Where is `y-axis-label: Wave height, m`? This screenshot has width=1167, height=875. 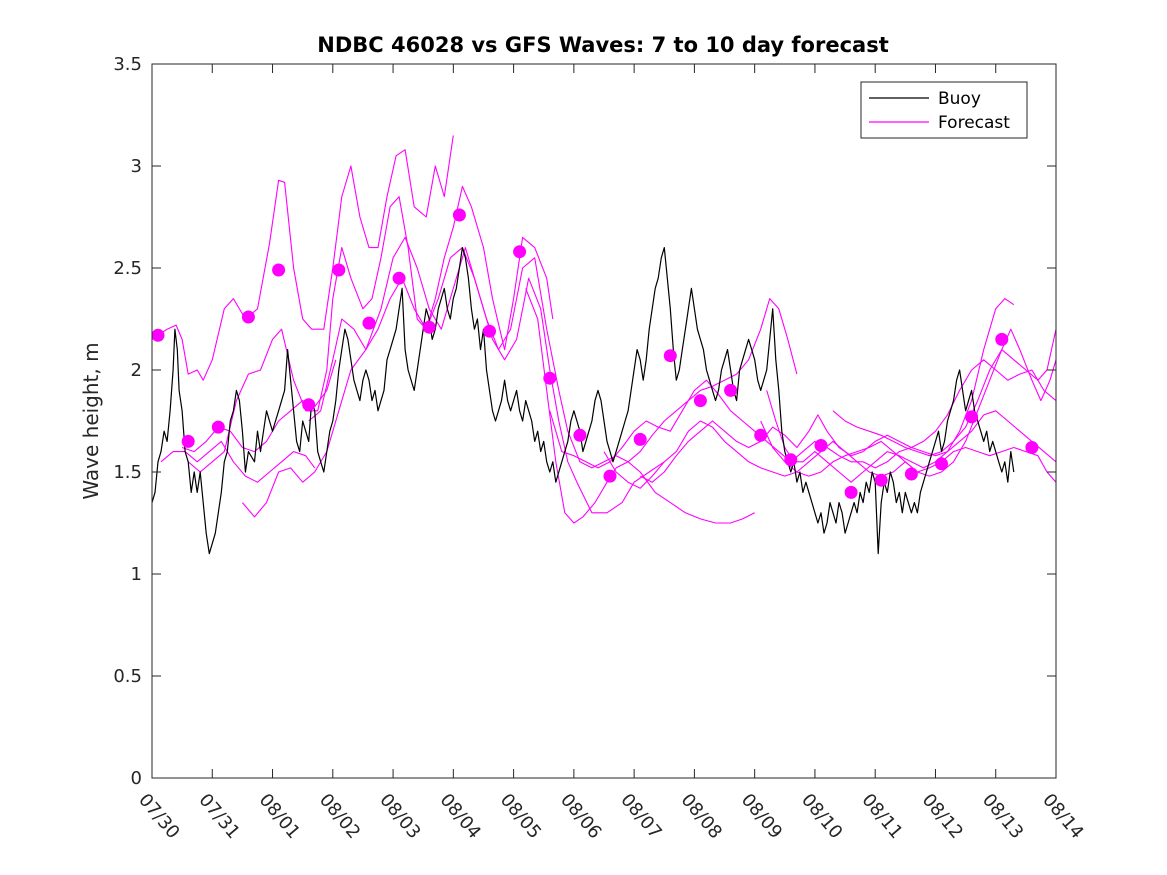 y-axis-label: Wave height, m is located at coordinates (91, 420).